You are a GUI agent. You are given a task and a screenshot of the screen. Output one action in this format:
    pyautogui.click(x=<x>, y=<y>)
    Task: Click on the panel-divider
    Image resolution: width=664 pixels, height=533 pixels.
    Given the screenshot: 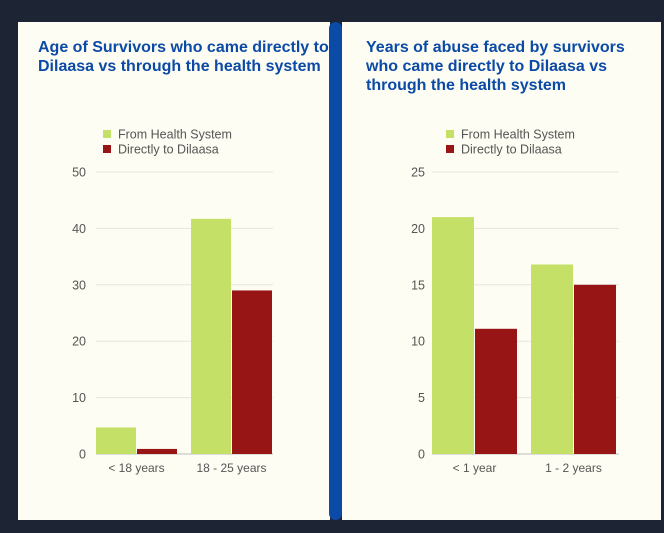 What is the action you would take?
    pyautogui.click(x=335, y=271)
    